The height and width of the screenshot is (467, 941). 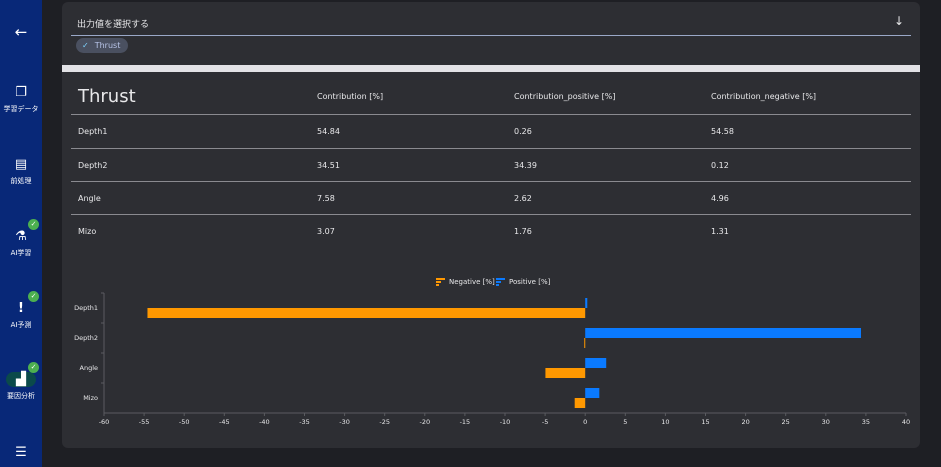 I want to click on y-tick-label: Depth2, so click(x=86, y=338).